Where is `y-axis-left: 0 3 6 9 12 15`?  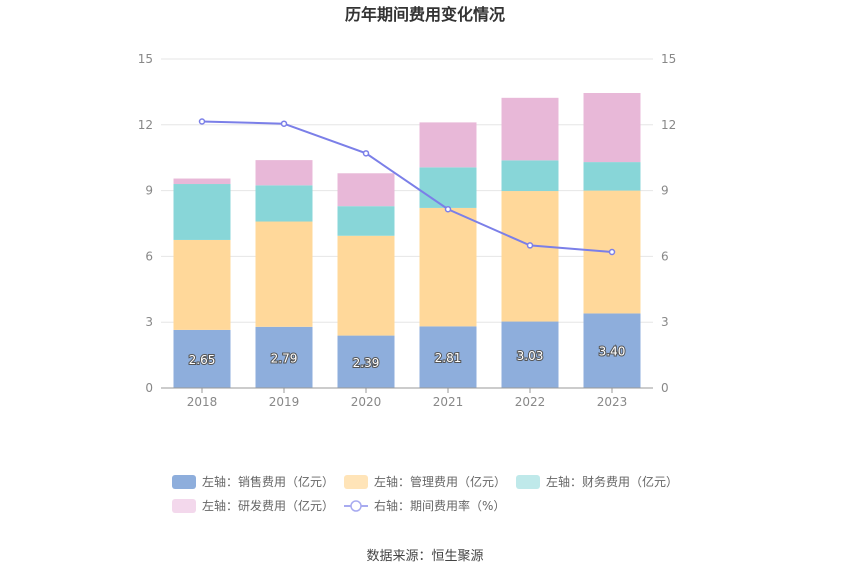 y-axis-left: 0 3 6 9 12 15 is located at coordinates (145, 223).